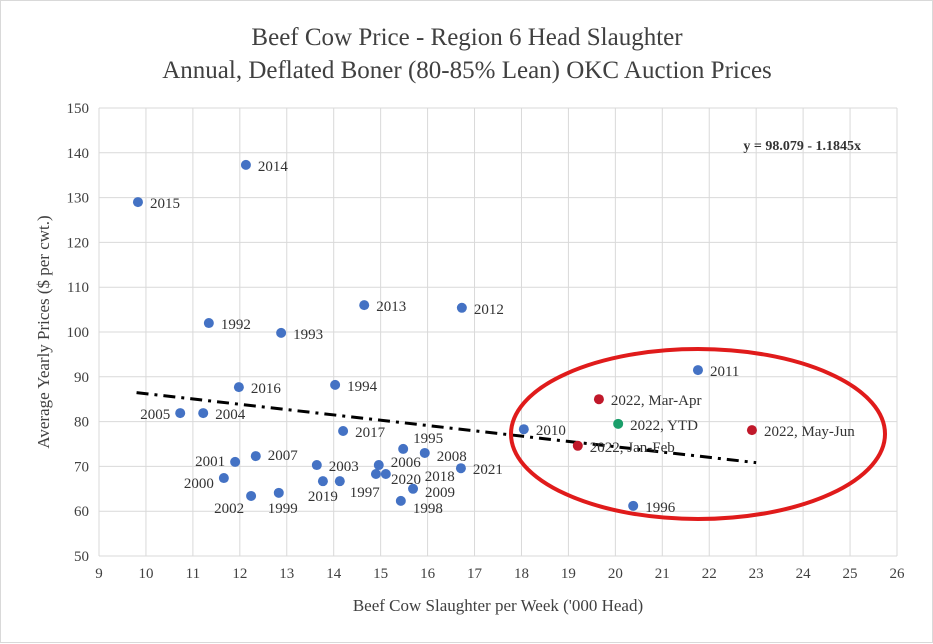 The image size is (933, 644). What do you see at coordinates (266, 389) in the screenshot?
I see `data-label: 2016` at bounding box center [266, 389].